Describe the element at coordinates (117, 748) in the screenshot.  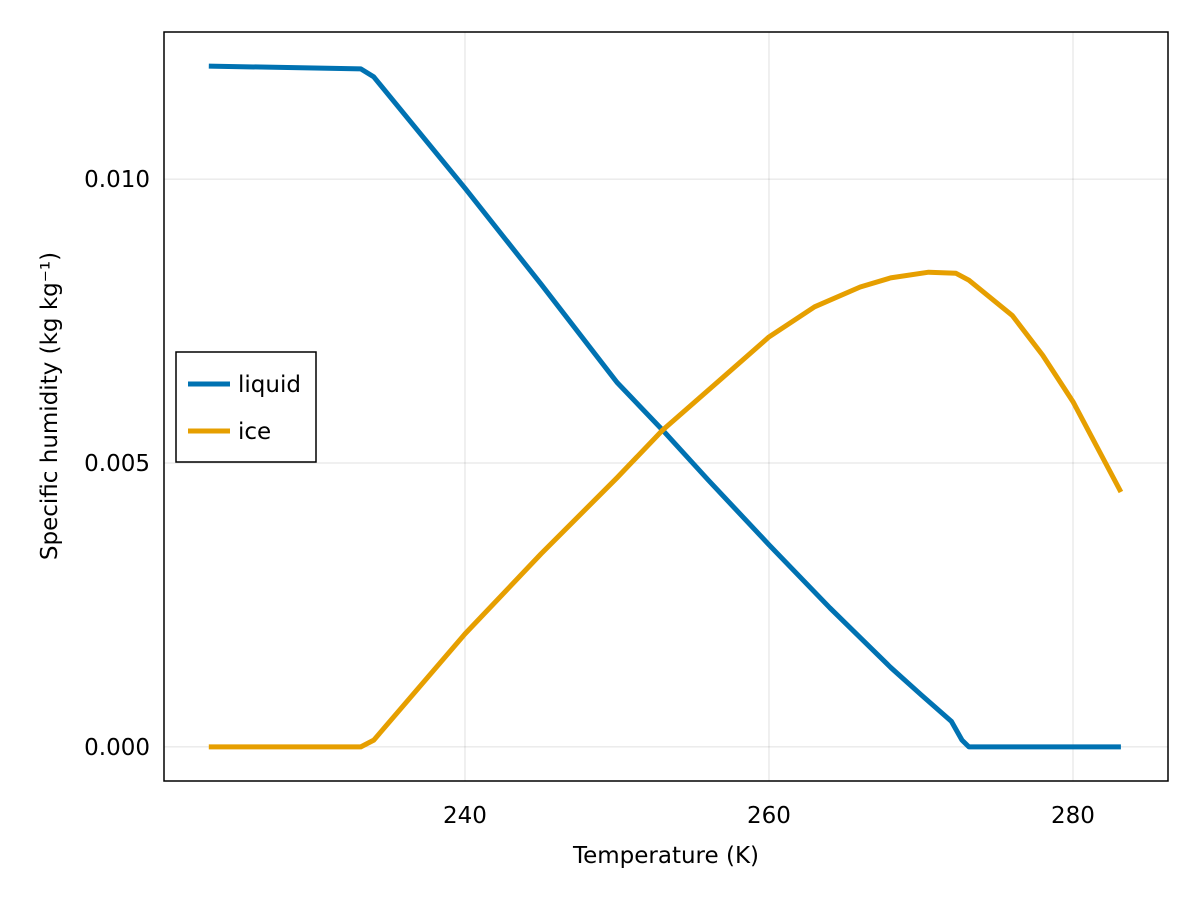
I see `y-tick-label: 0.000` at that location.